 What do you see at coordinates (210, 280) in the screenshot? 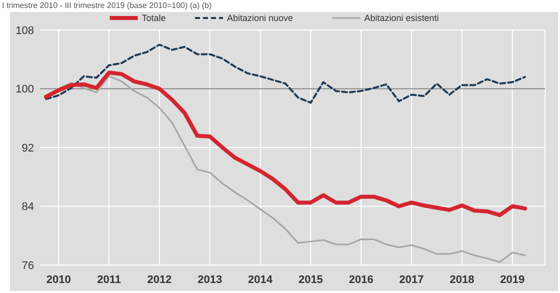
I see `x-tick-label: 2013` at bounding box center [210, 280].